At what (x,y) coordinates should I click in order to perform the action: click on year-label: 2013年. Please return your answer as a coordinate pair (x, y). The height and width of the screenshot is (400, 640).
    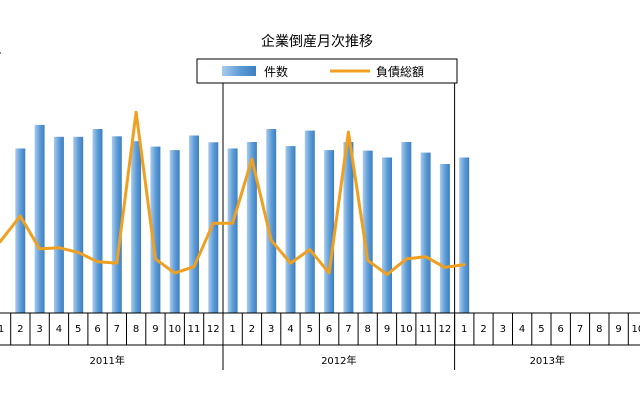
    Looking at the image, I should click on (547, 360).